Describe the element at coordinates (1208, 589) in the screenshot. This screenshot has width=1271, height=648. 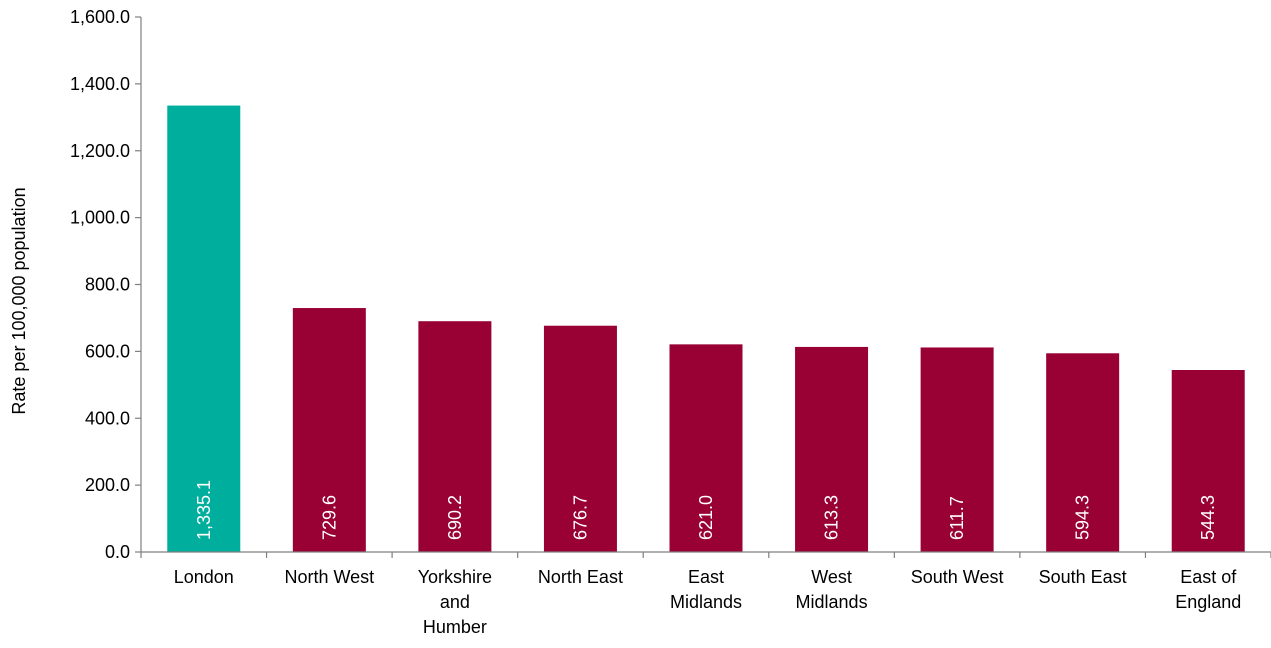
I see `x-category-label: East of England` at that location.